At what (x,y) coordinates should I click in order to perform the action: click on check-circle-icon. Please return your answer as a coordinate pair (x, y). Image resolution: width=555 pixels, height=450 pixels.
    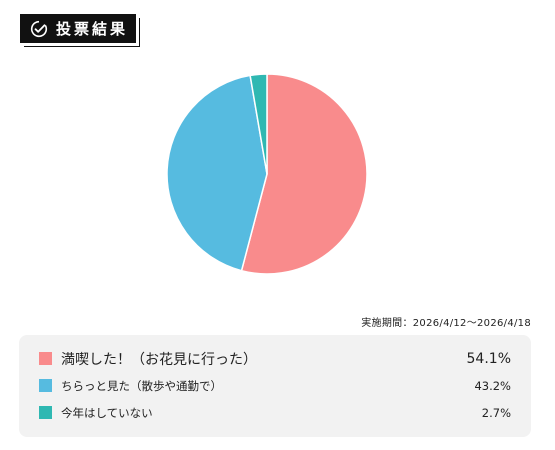
    Looking at the image, I should click on (39, 29).